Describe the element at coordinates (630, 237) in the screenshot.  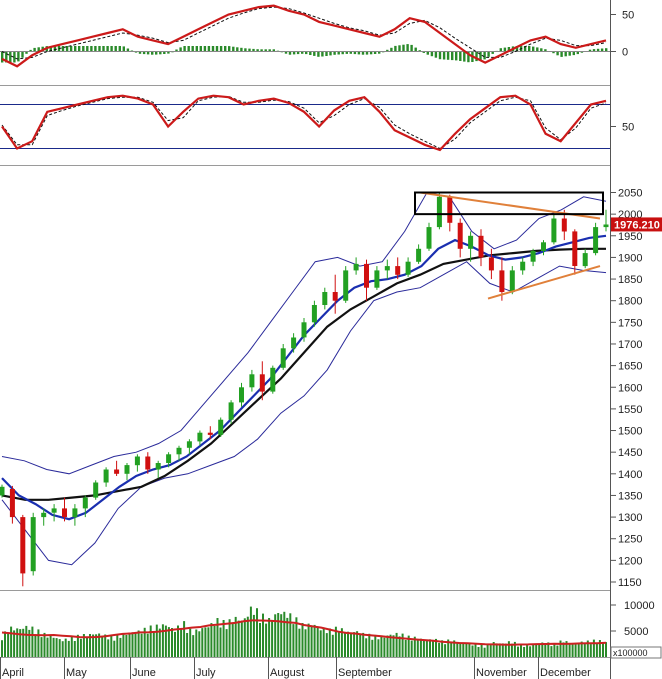
I see `price-tick-label: 1950` at that location.